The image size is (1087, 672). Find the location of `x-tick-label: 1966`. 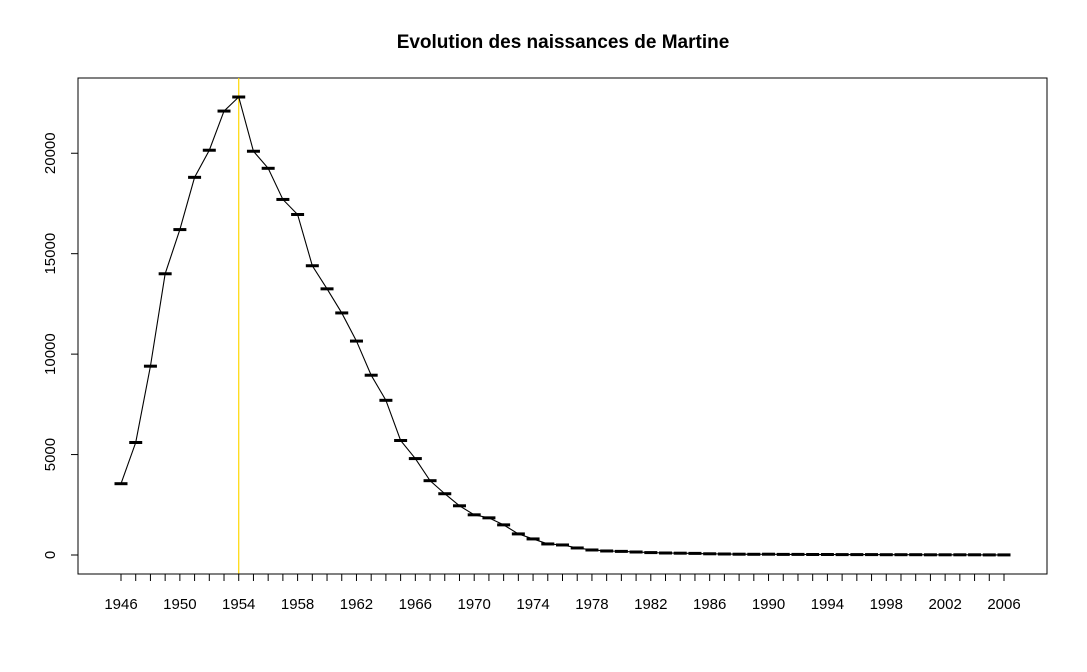

x-tick-label: 1966 is located at coordinates (415, 604).